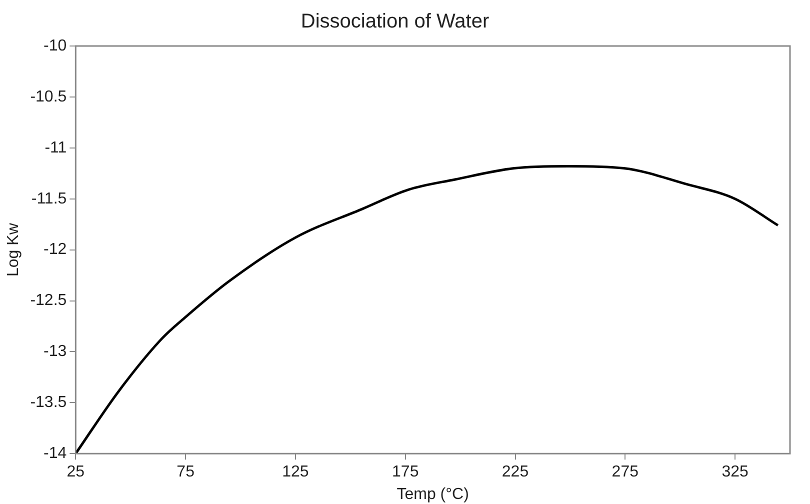 This screenshot has width=810, height=504. I want to click on x-tick-label: 275, so click(625, 472).